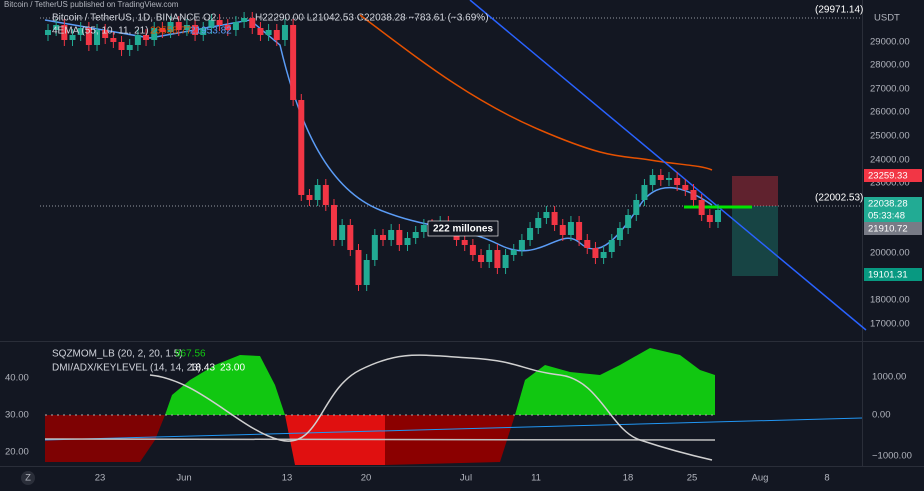 The width and height of the screenshot is (924, 491). Describe the element at coordinates (888, 176) in the screenshot. I see `label: 23259.33` at that location.